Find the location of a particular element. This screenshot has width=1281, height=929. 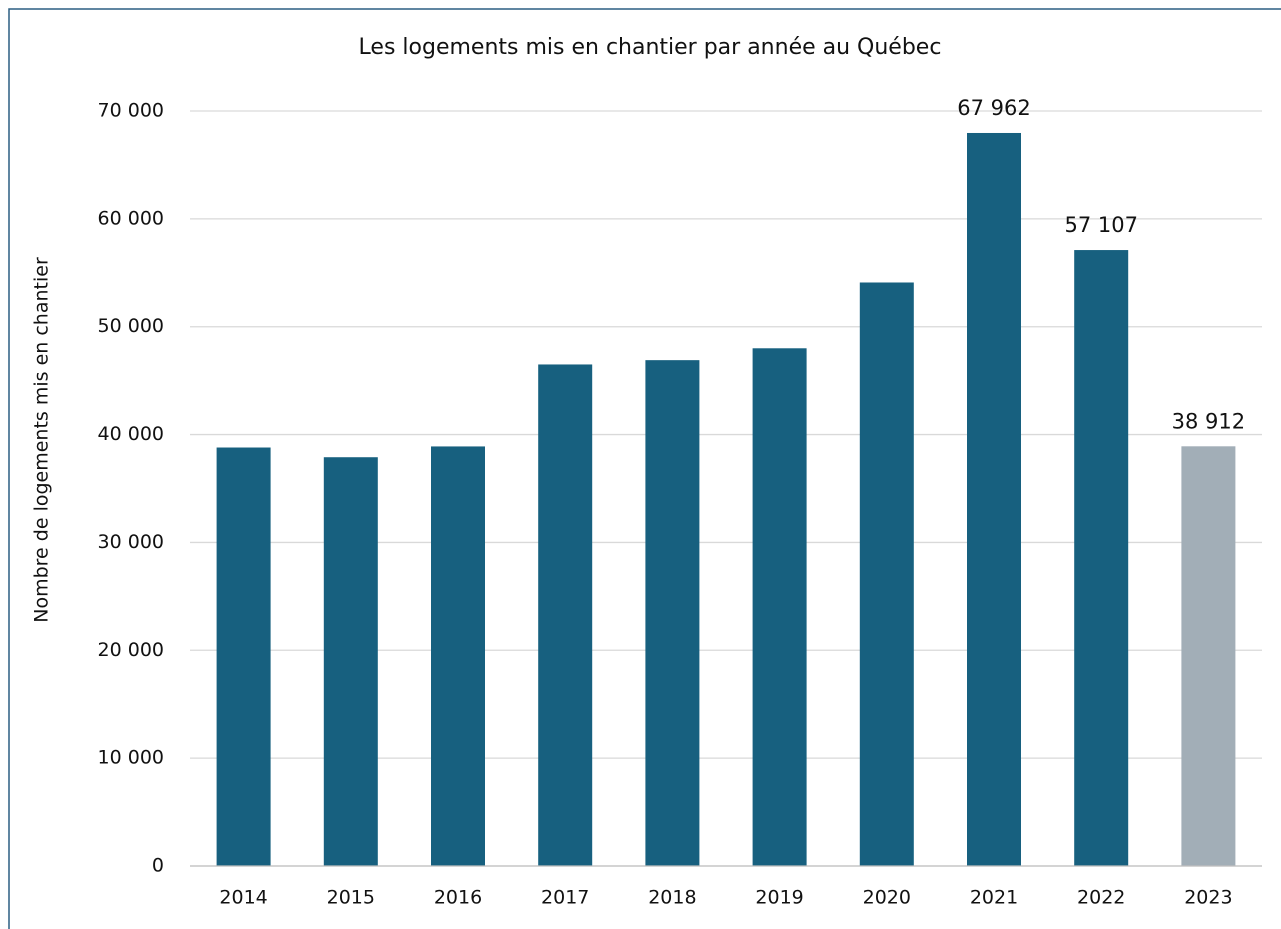

data-label: 67 962 is located at coordinates (993, 108).